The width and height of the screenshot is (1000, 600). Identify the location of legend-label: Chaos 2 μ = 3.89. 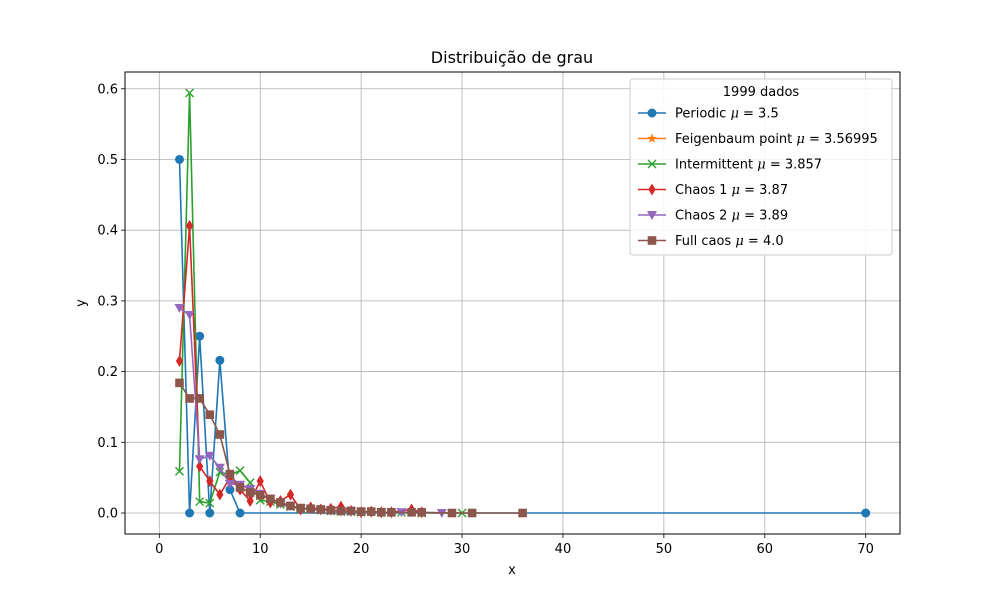
(731, 216).